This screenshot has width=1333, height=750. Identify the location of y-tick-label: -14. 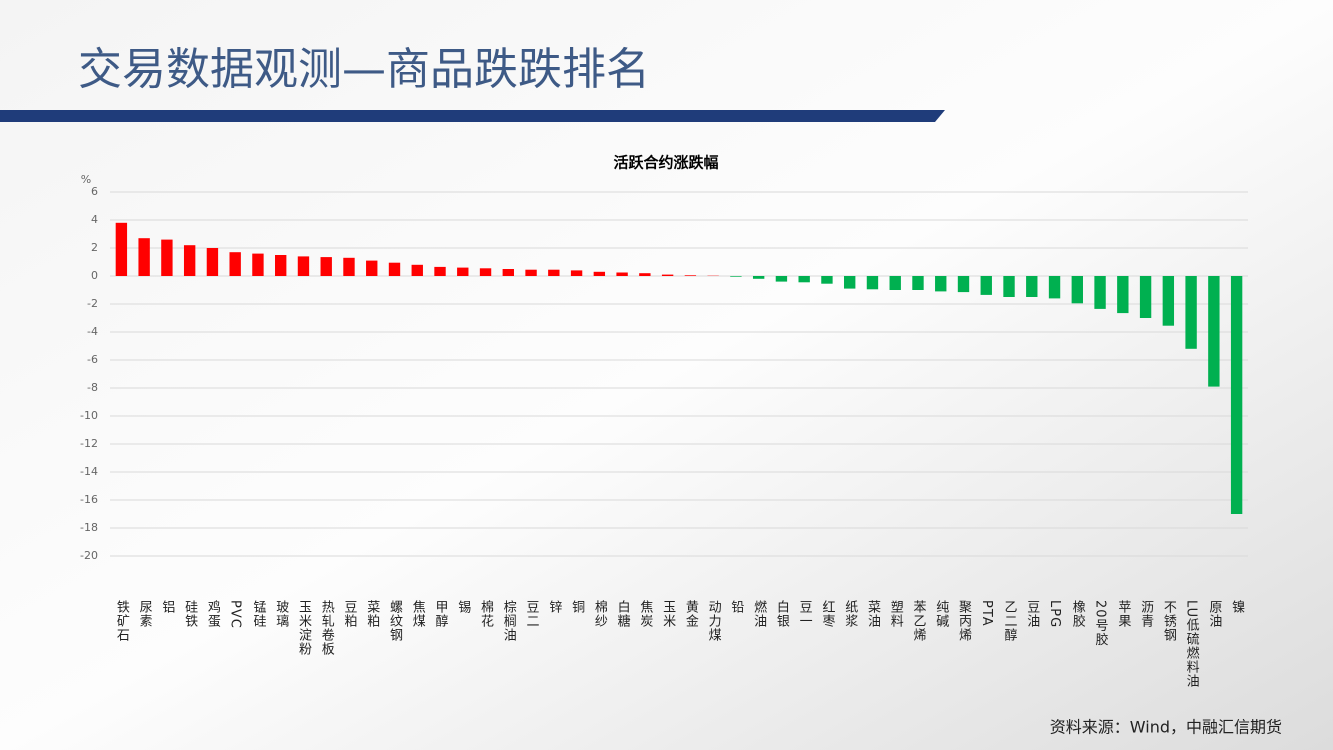
(89, 471).